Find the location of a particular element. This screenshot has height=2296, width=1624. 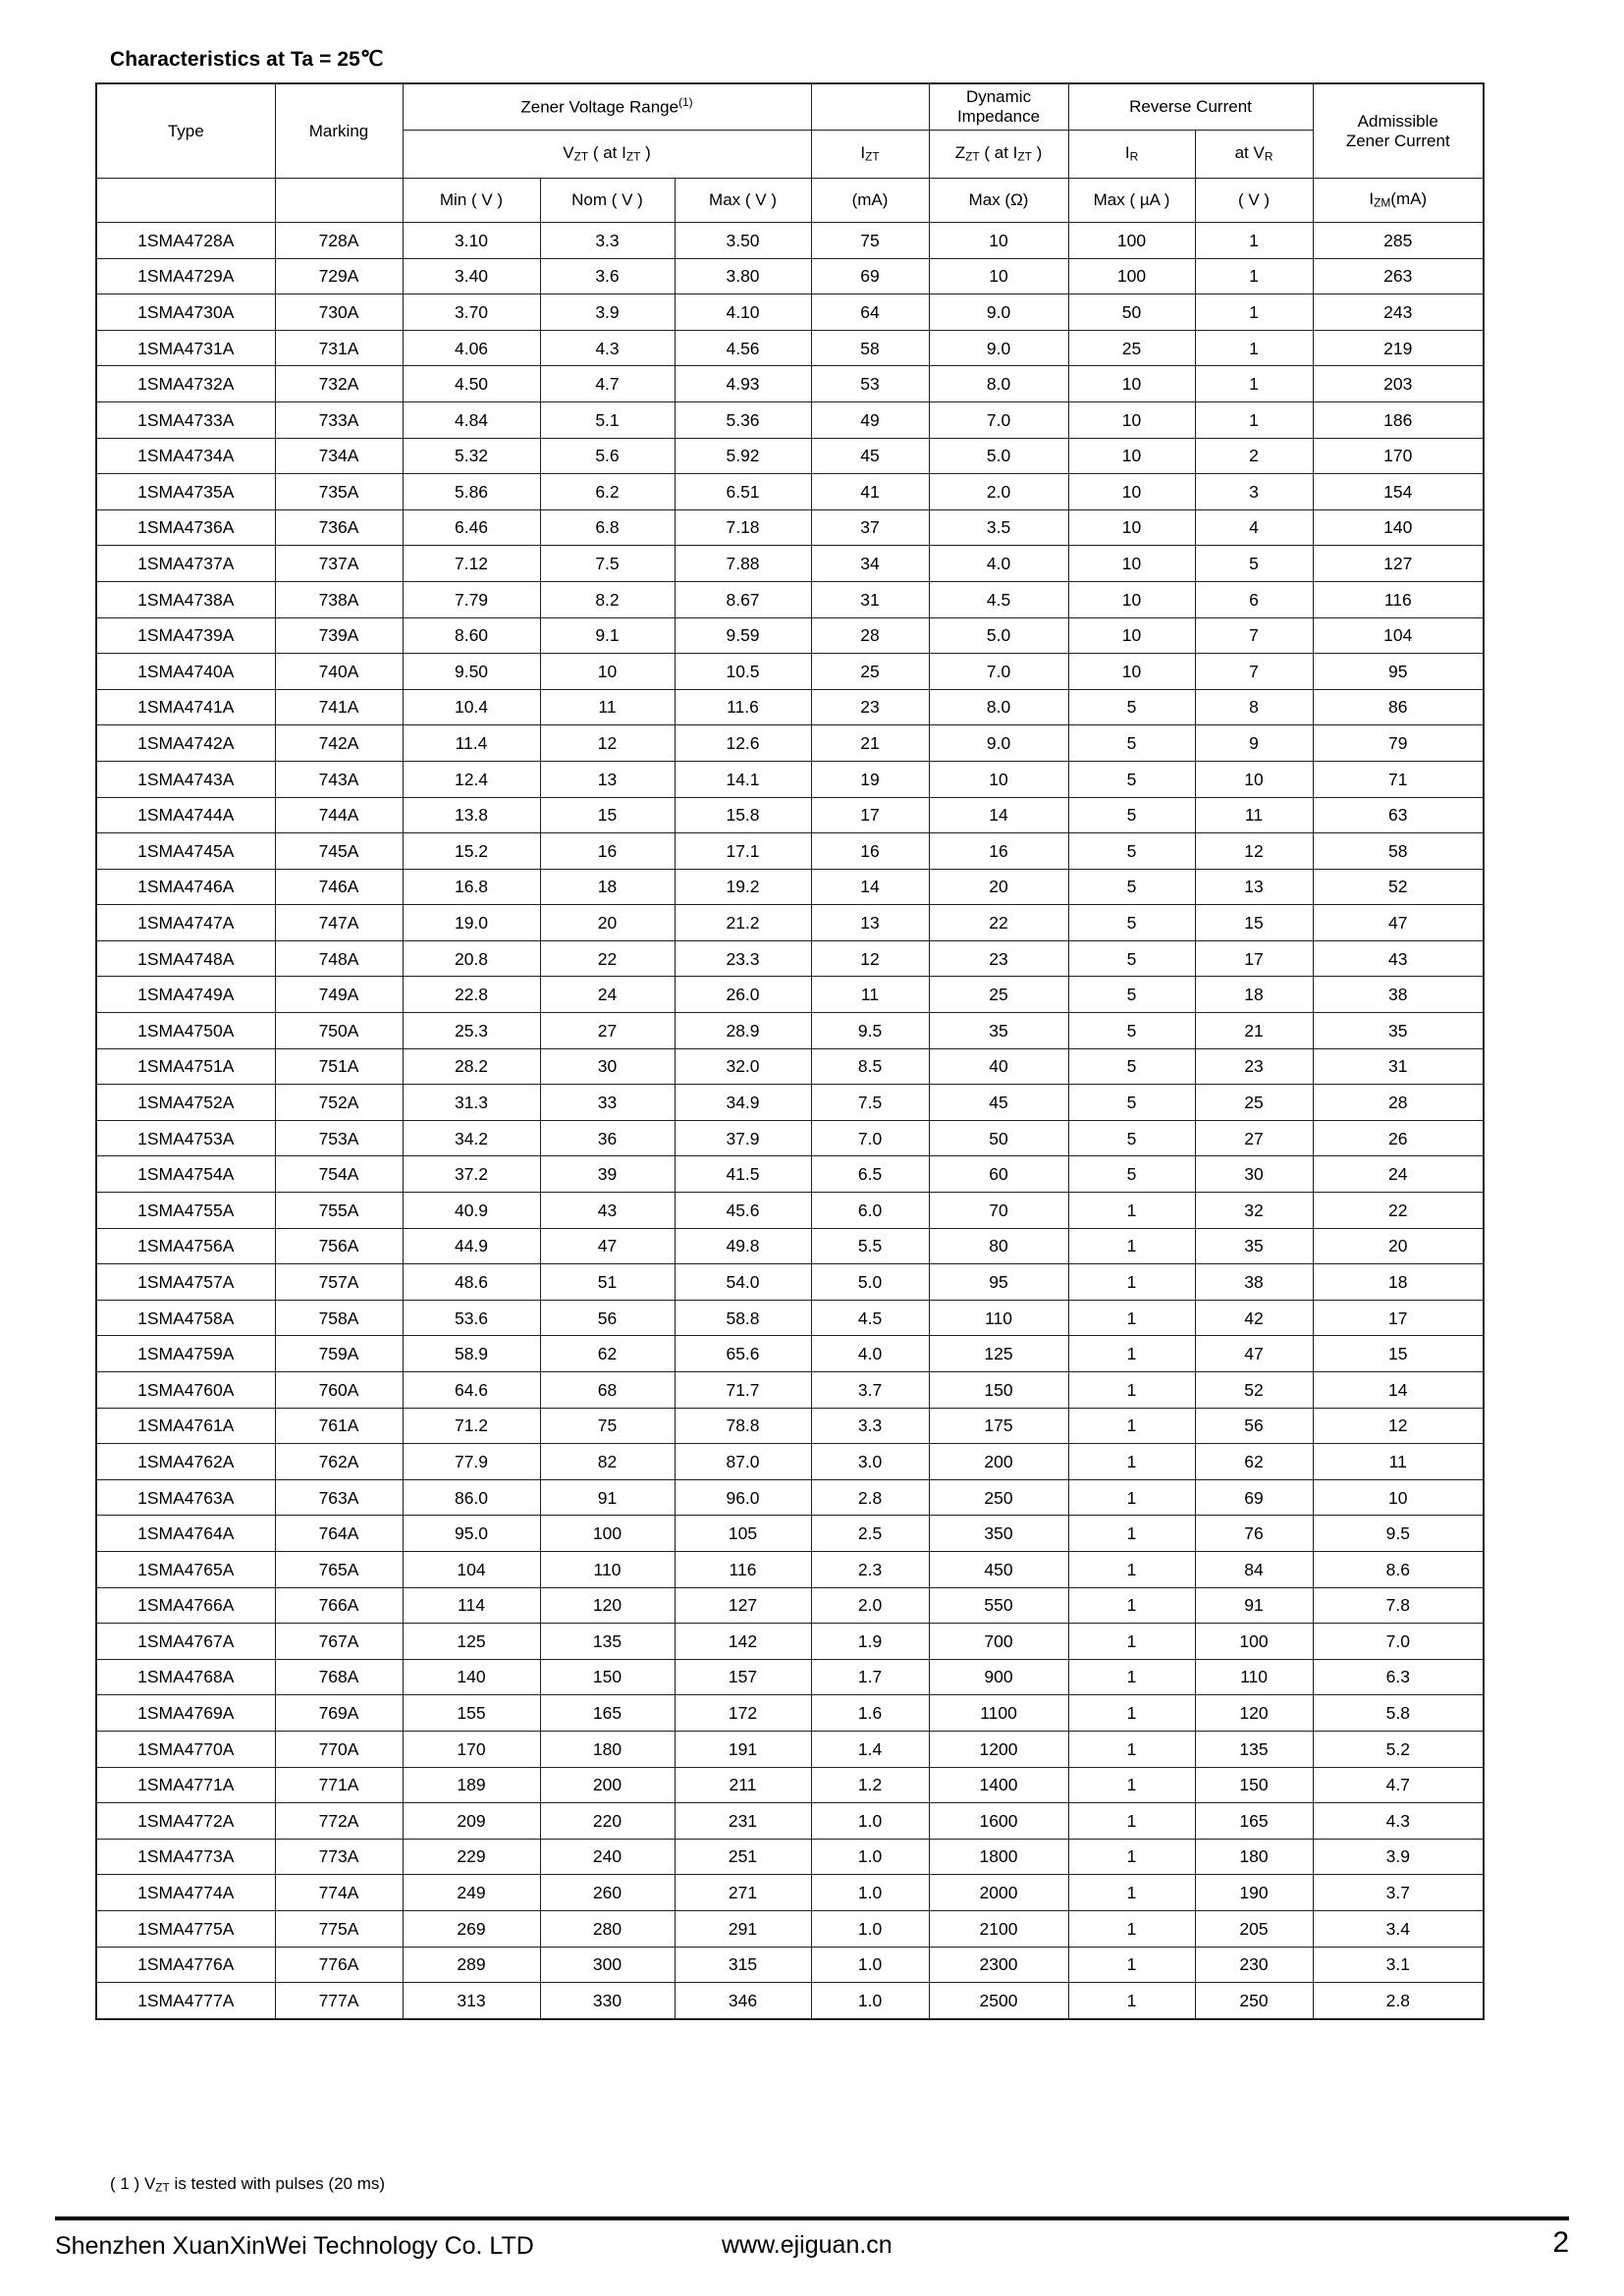

cell-vzt-min: 249 is located at coordinates (471, 1892).